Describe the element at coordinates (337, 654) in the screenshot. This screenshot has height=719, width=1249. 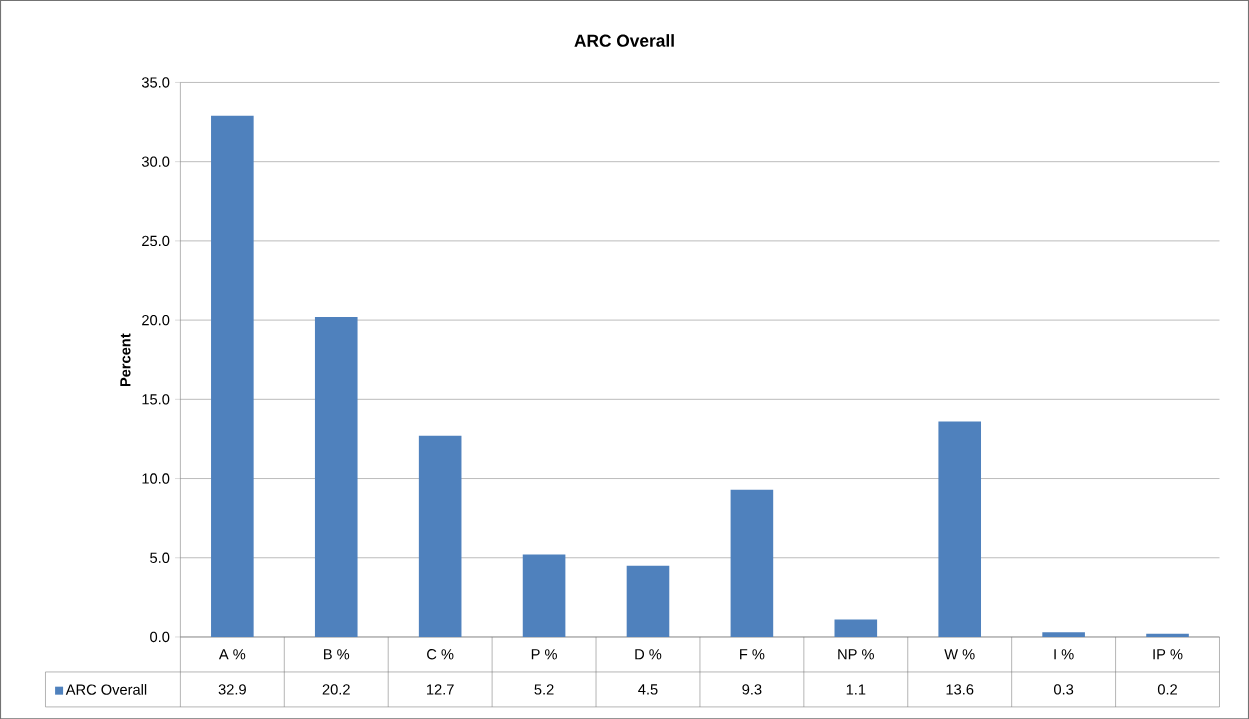
I see `x-tick-label: B %` at that location.